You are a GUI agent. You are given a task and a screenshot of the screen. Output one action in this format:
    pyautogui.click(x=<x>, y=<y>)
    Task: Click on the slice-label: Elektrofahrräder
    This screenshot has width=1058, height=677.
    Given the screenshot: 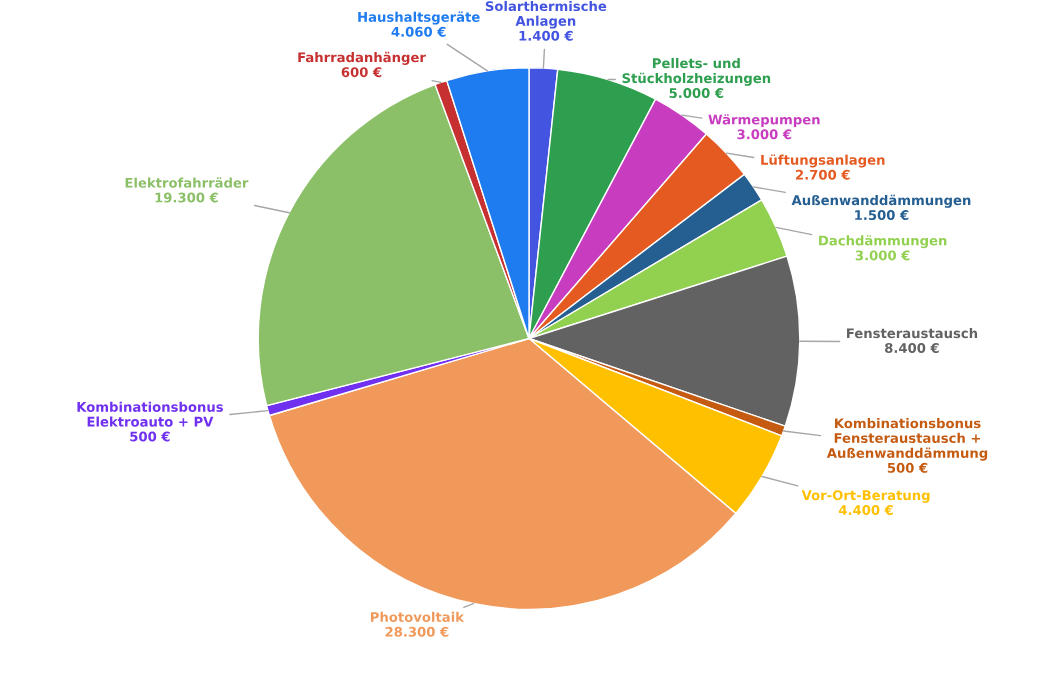 What is the action you would take?
    pyautogui.click(x=187, y=182)
    